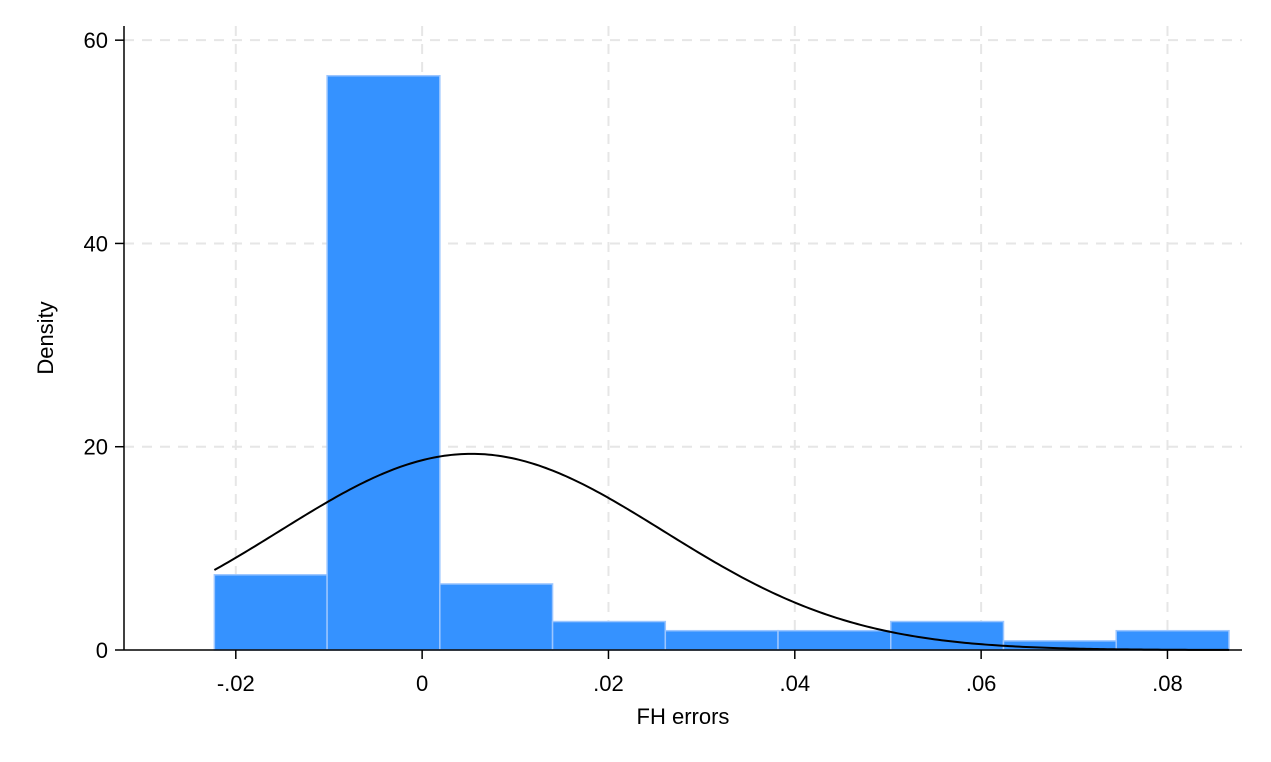 The image size is (1271, 762). What do you see at coordinates (96, 447) in the screenshot?
I see `y-tick-label: 20` at bounding box center [96, 447].